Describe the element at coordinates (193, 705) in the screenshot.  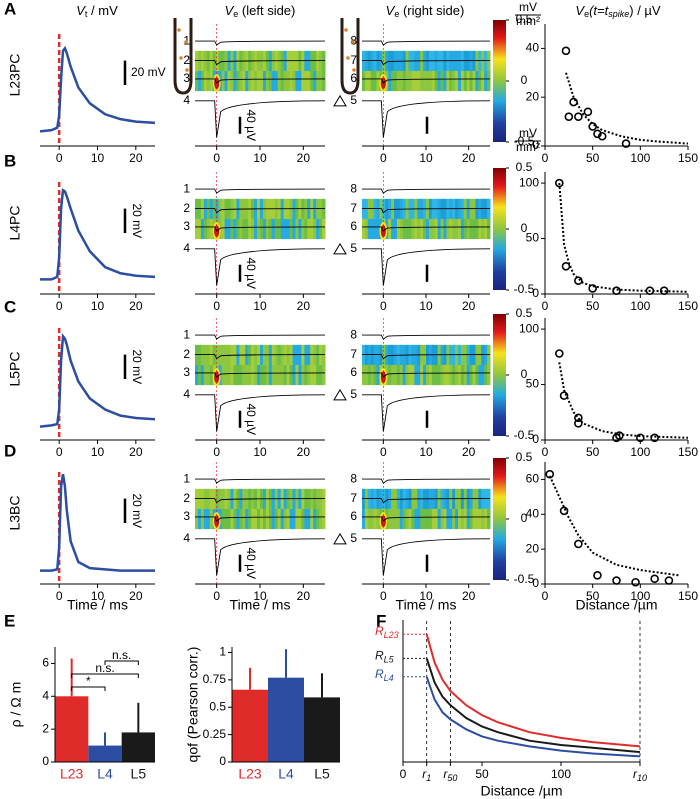
I see `y-axis-title: qof (Pearson corr.)` at that location.